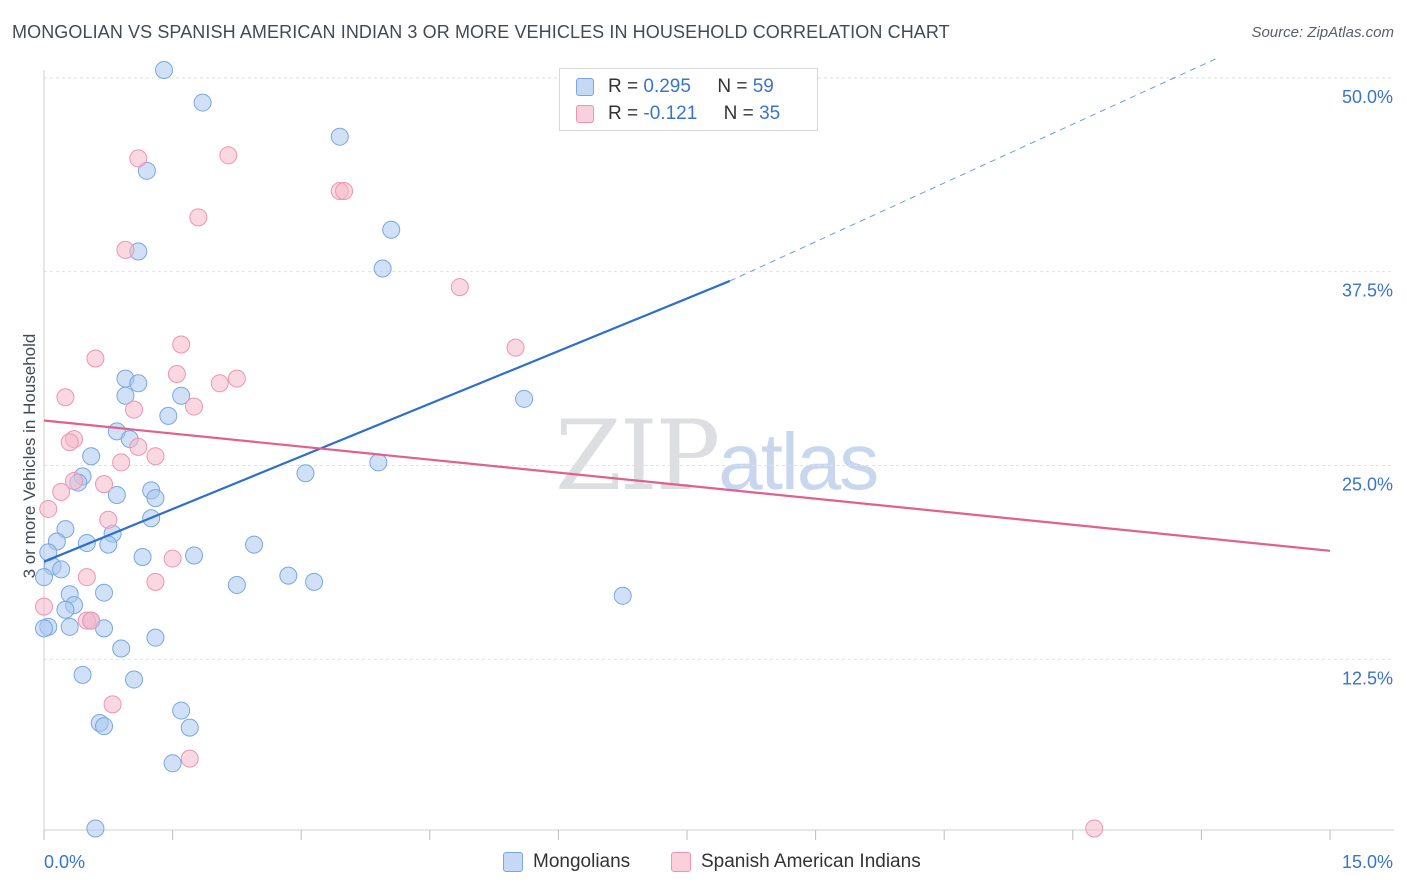 This screenshot has width=1406, height=892. What do you see at coordinates (811, 861) in the screenshot?
I see `legend-label-spanish-american-indians: Spanish American Indians` at bounding box center [811, 861].